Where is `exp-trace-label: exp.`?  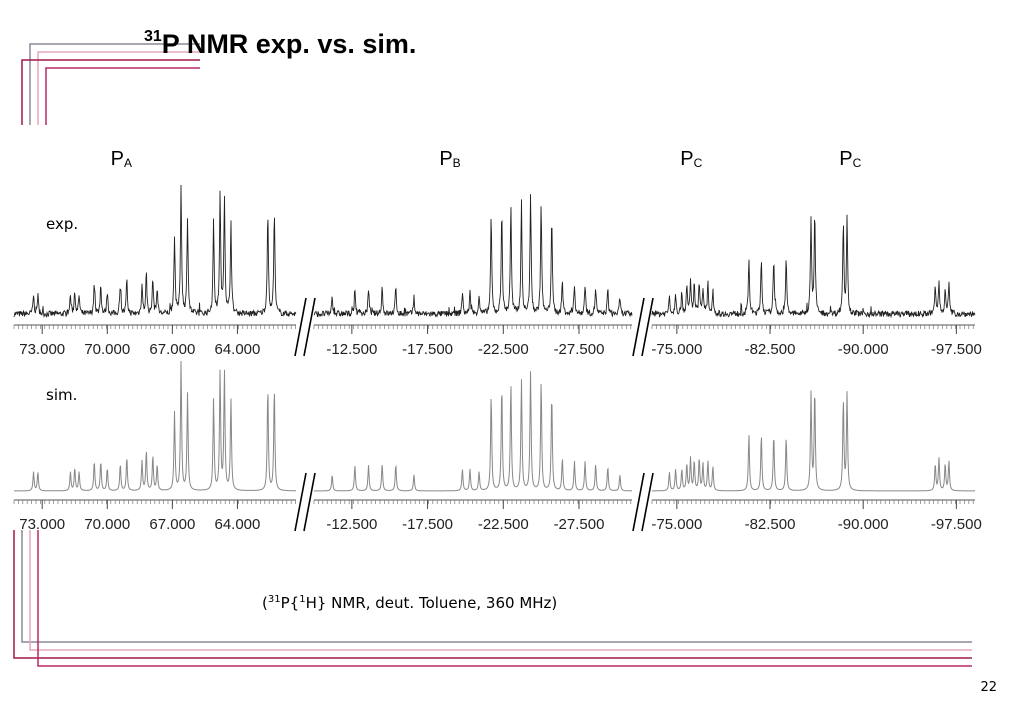 exp-trace-label: exp. is located at coordinates (62, 224).